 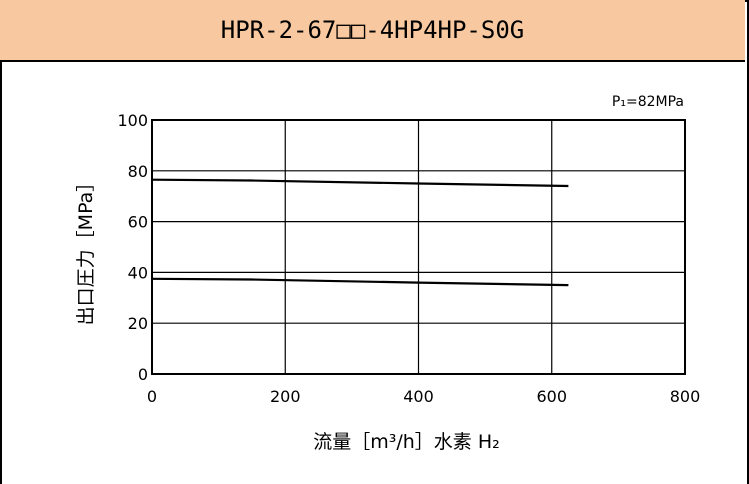 I want to click on inlet-pressure-note: P₁=82MPa, so click(x=648, y=102).